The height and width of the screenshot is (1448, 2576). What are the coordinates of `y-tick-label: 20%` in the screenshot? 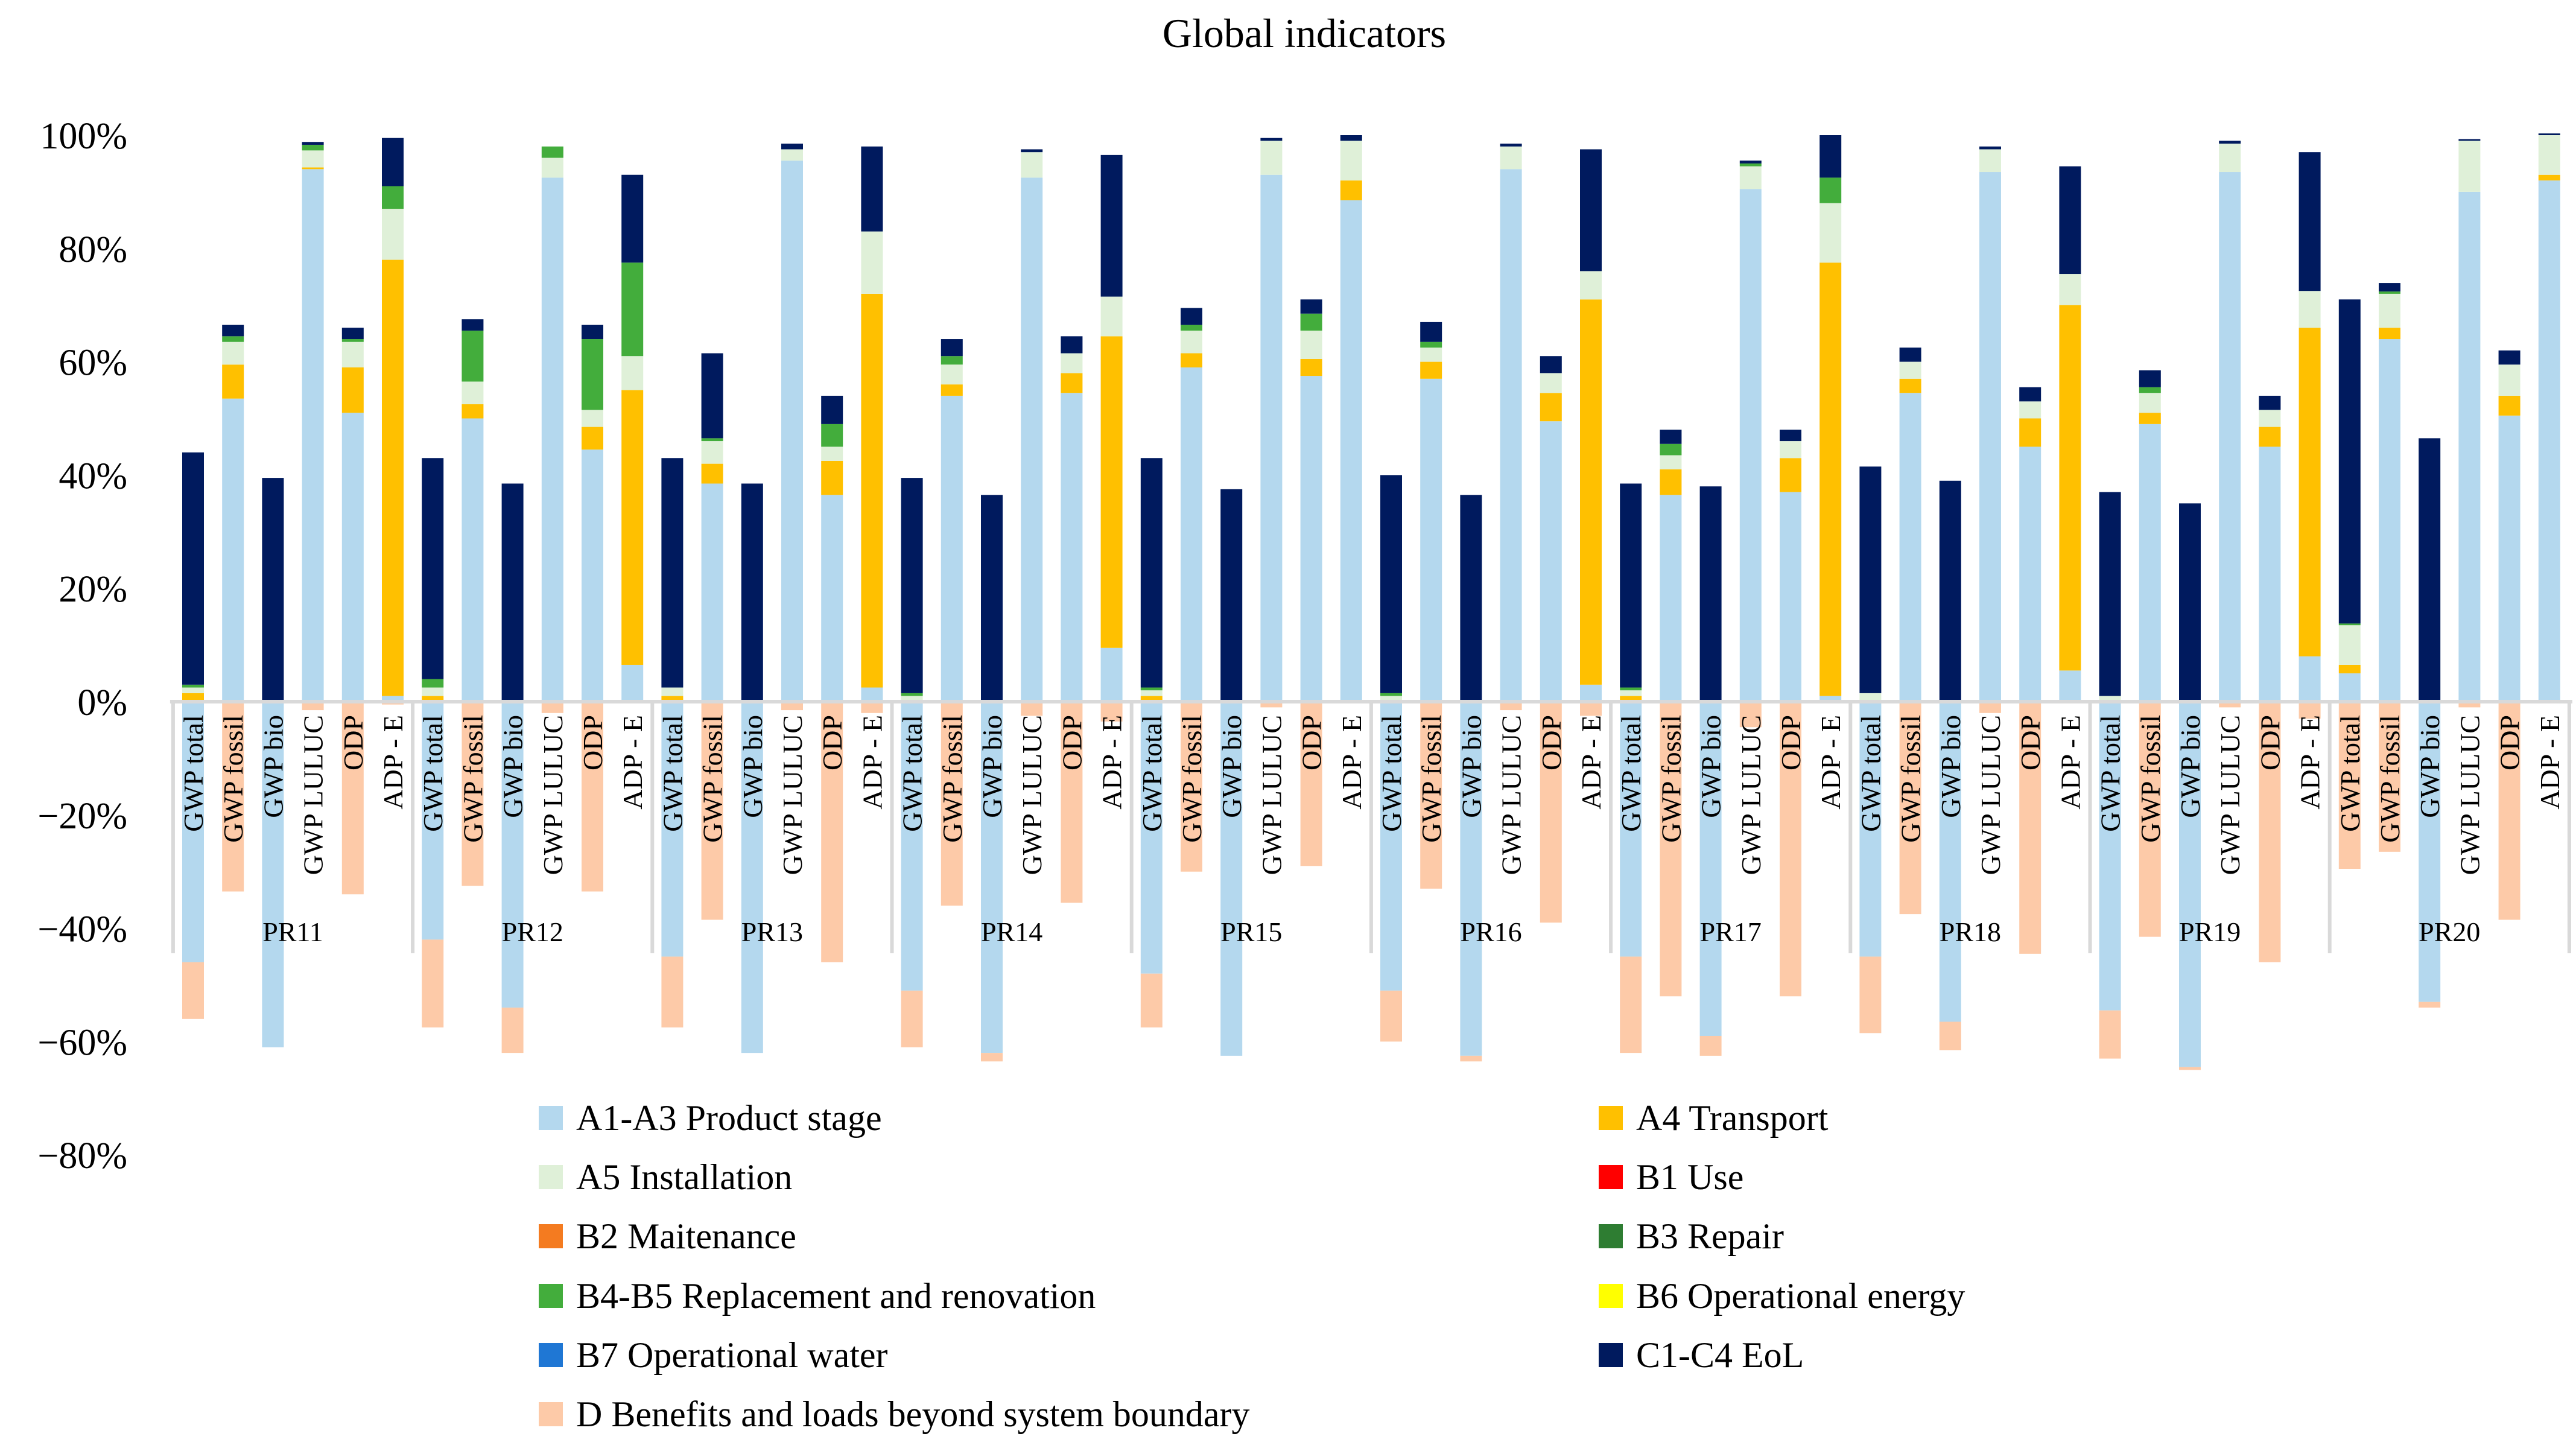 It's located at (93, 589).